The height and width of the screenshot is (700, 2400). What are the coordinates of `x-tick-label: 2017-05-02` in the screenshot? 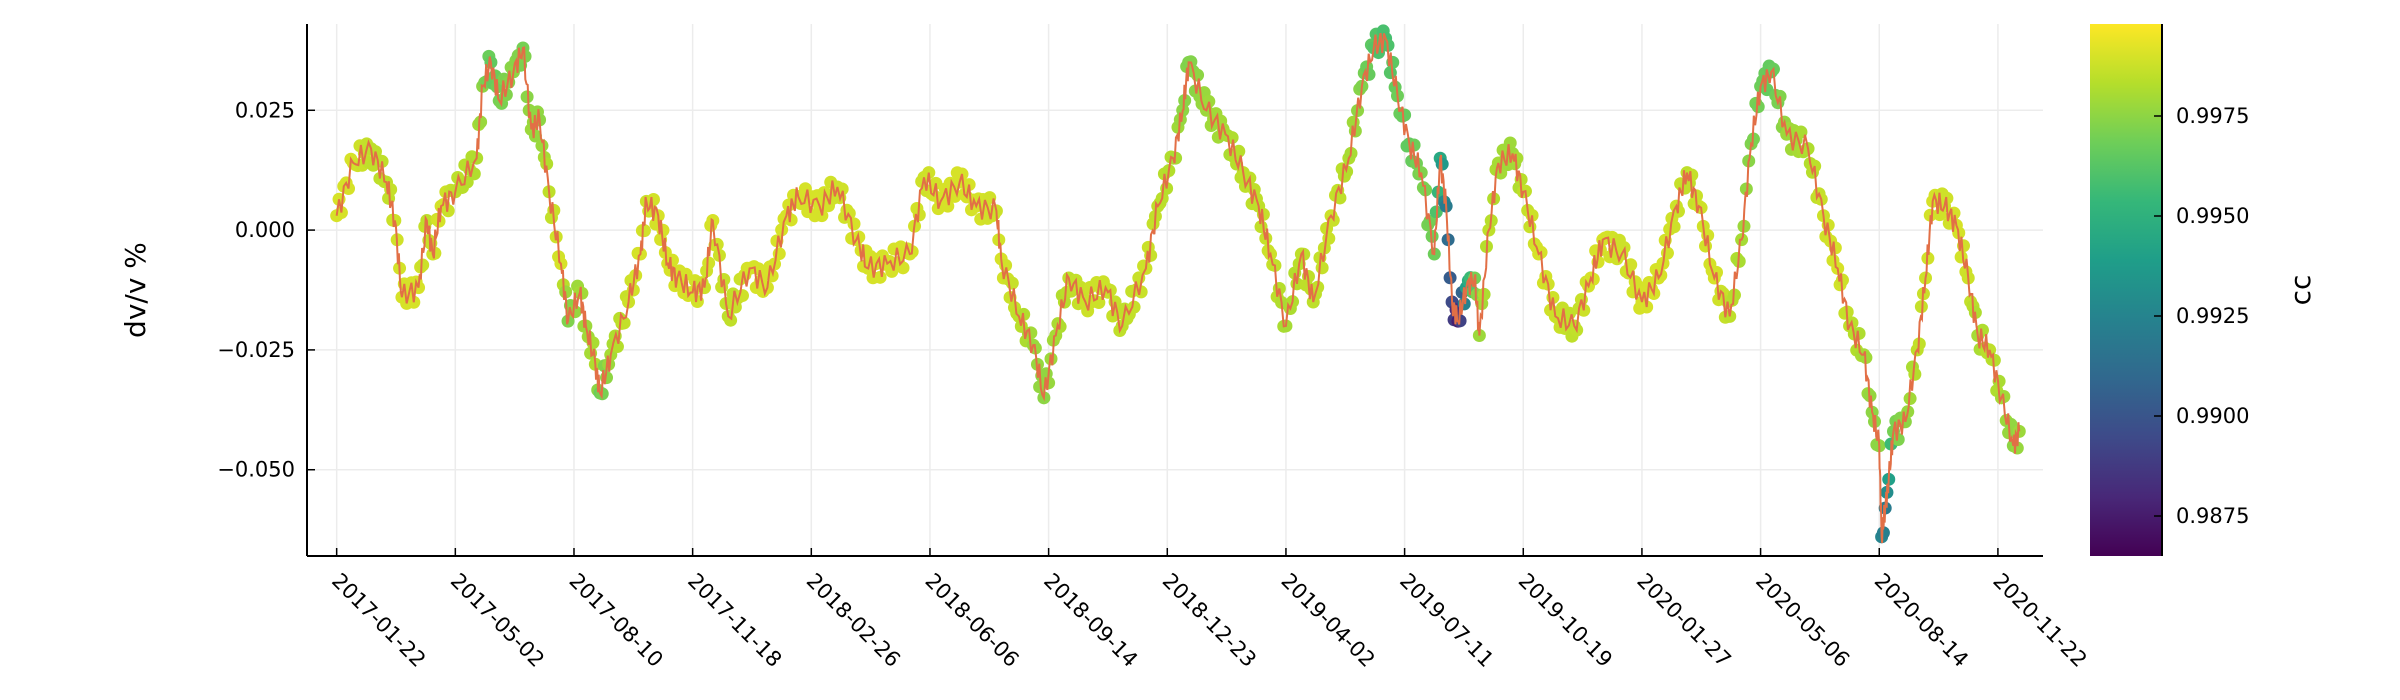 It's located at (497, 620).